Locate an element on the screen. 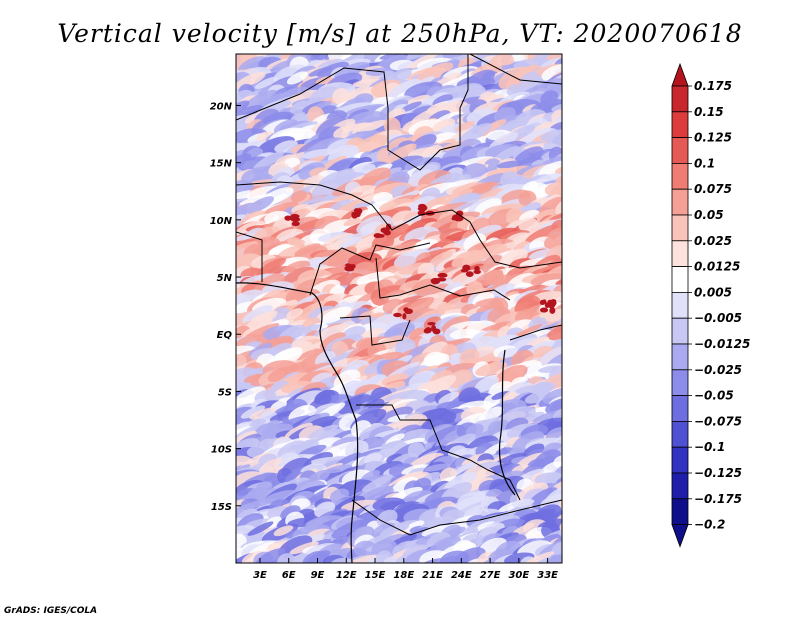 The width and height of the screenshot is (800, 618). x-tick-label: 18E is located at coordinates (403, 575).